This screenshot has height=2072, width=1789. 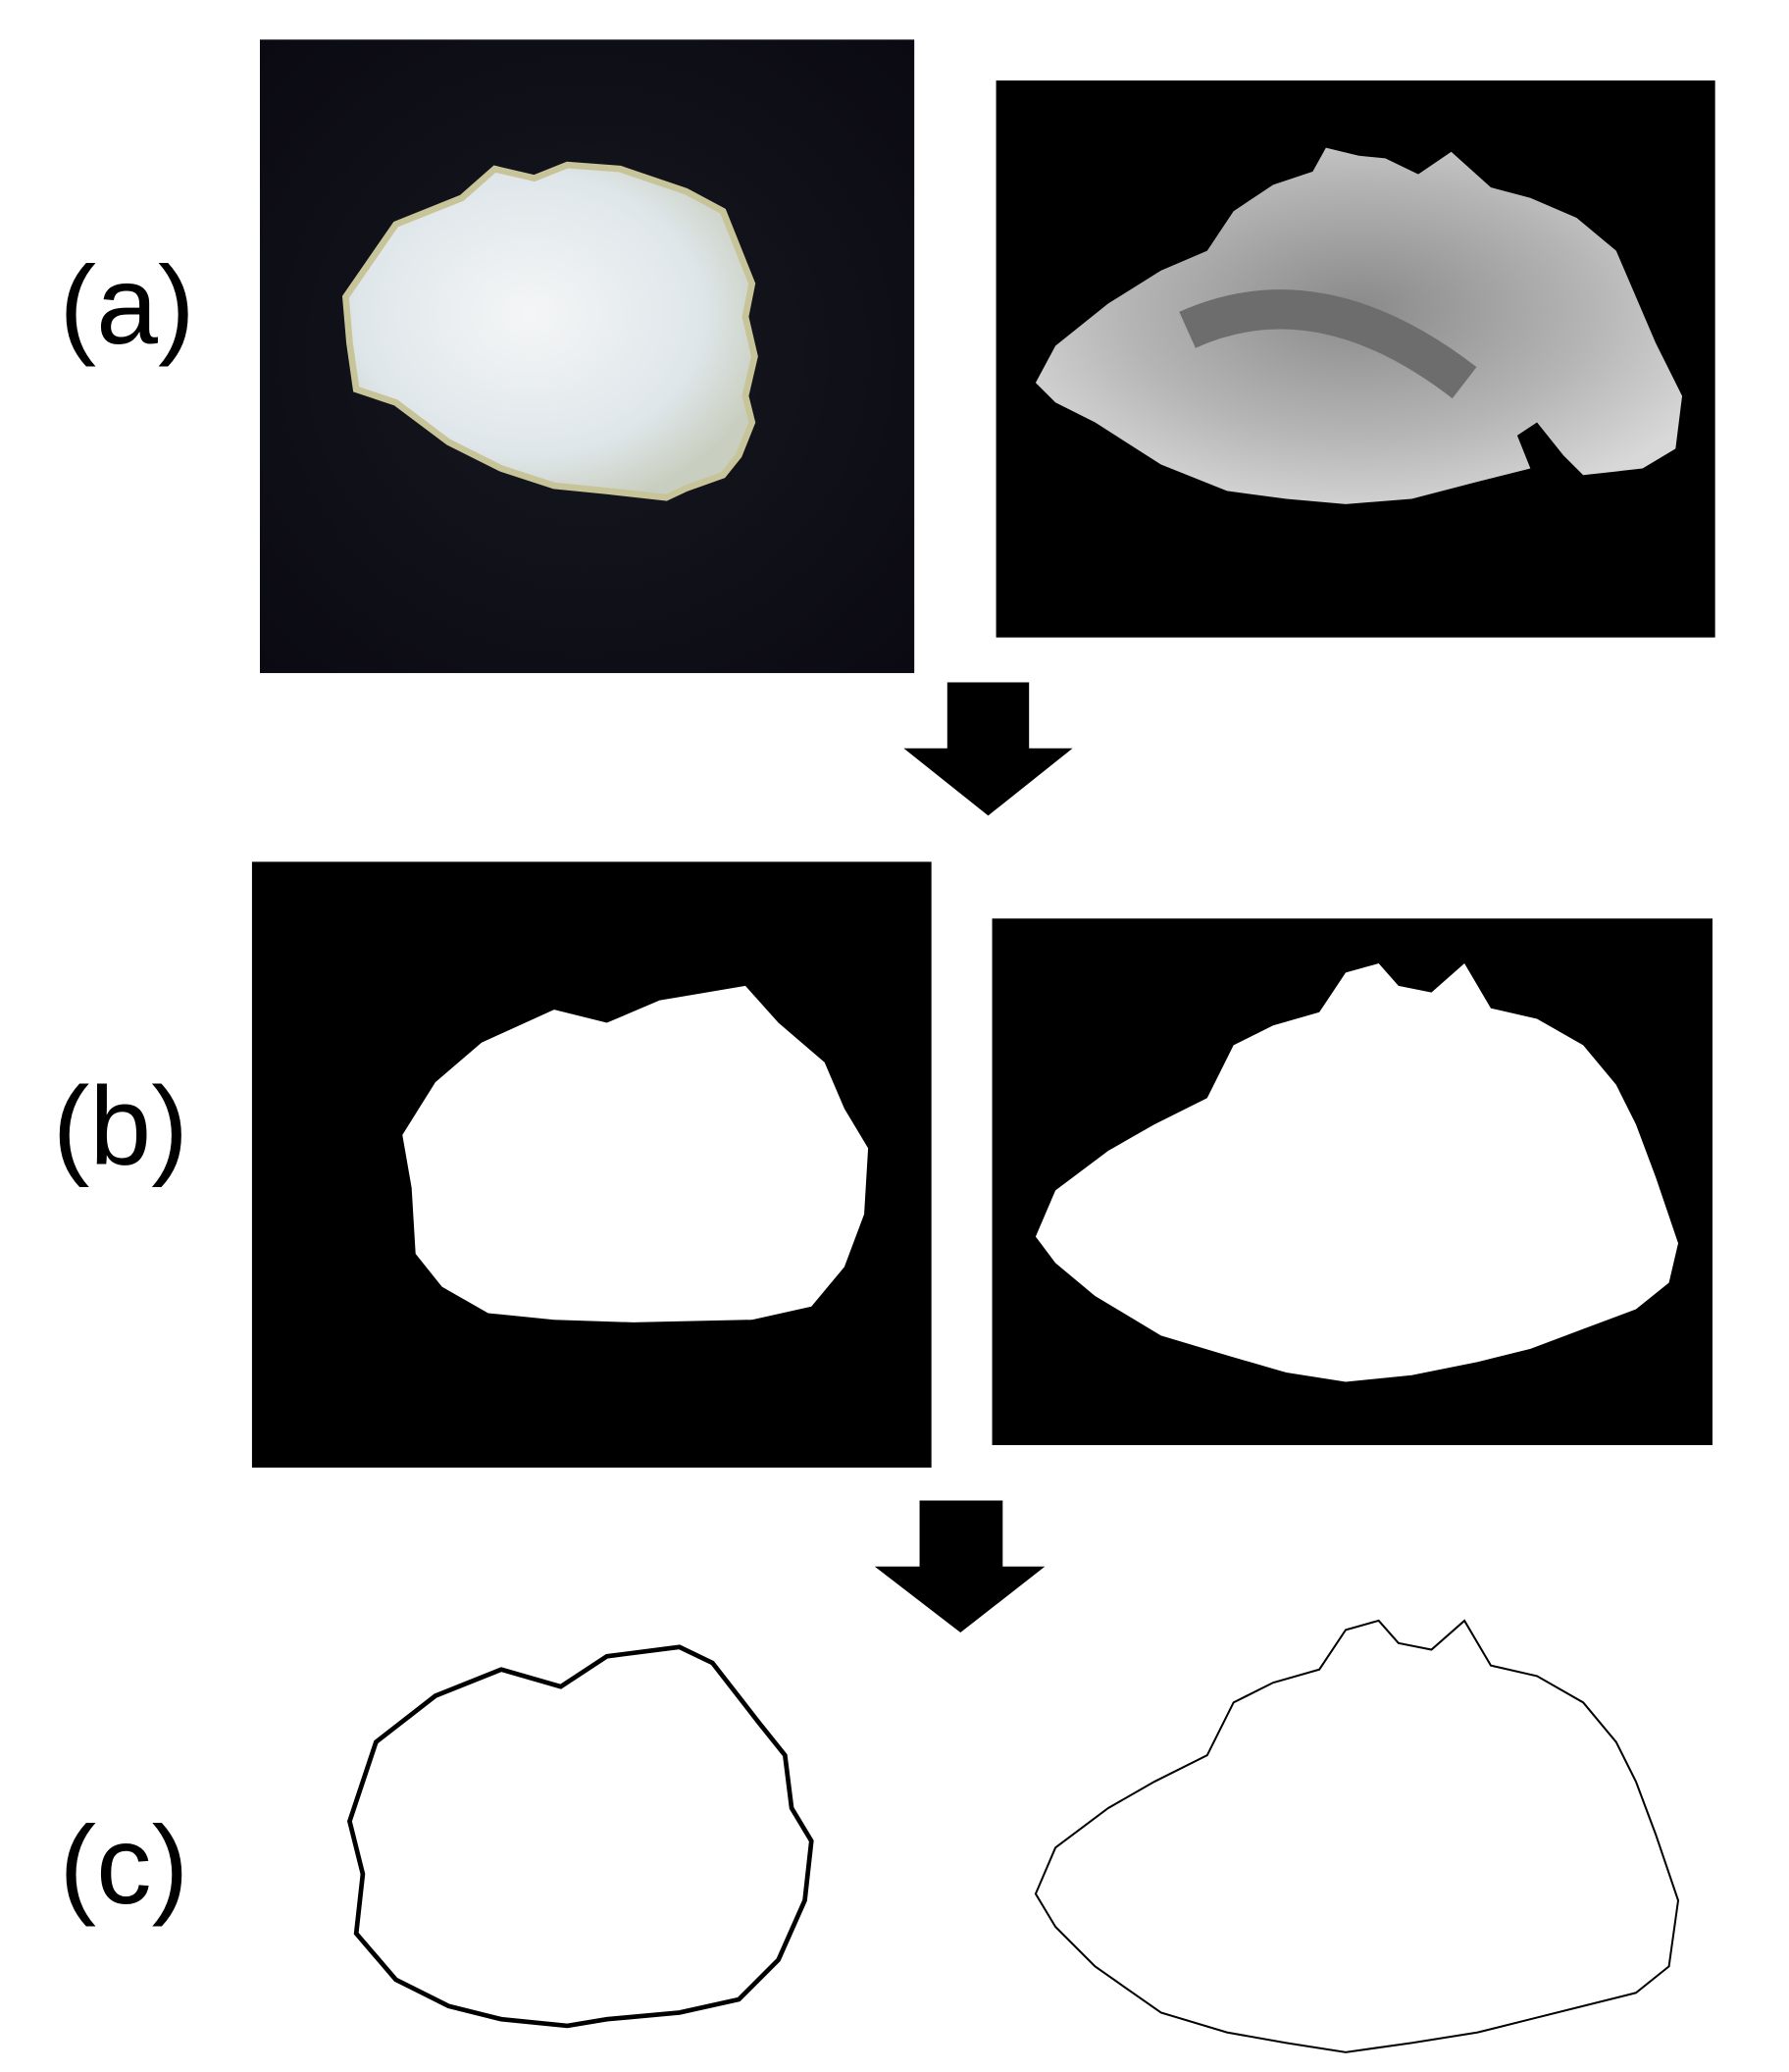 I want to click on specimen-photo, so click(x=550, y=331).